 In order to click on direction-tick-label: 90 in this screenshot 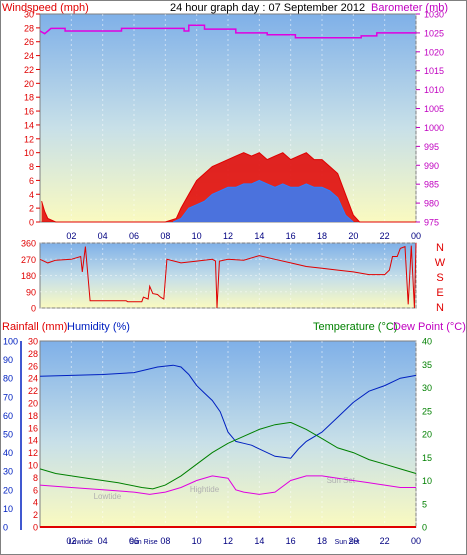, I will do `click(31, 292)`.